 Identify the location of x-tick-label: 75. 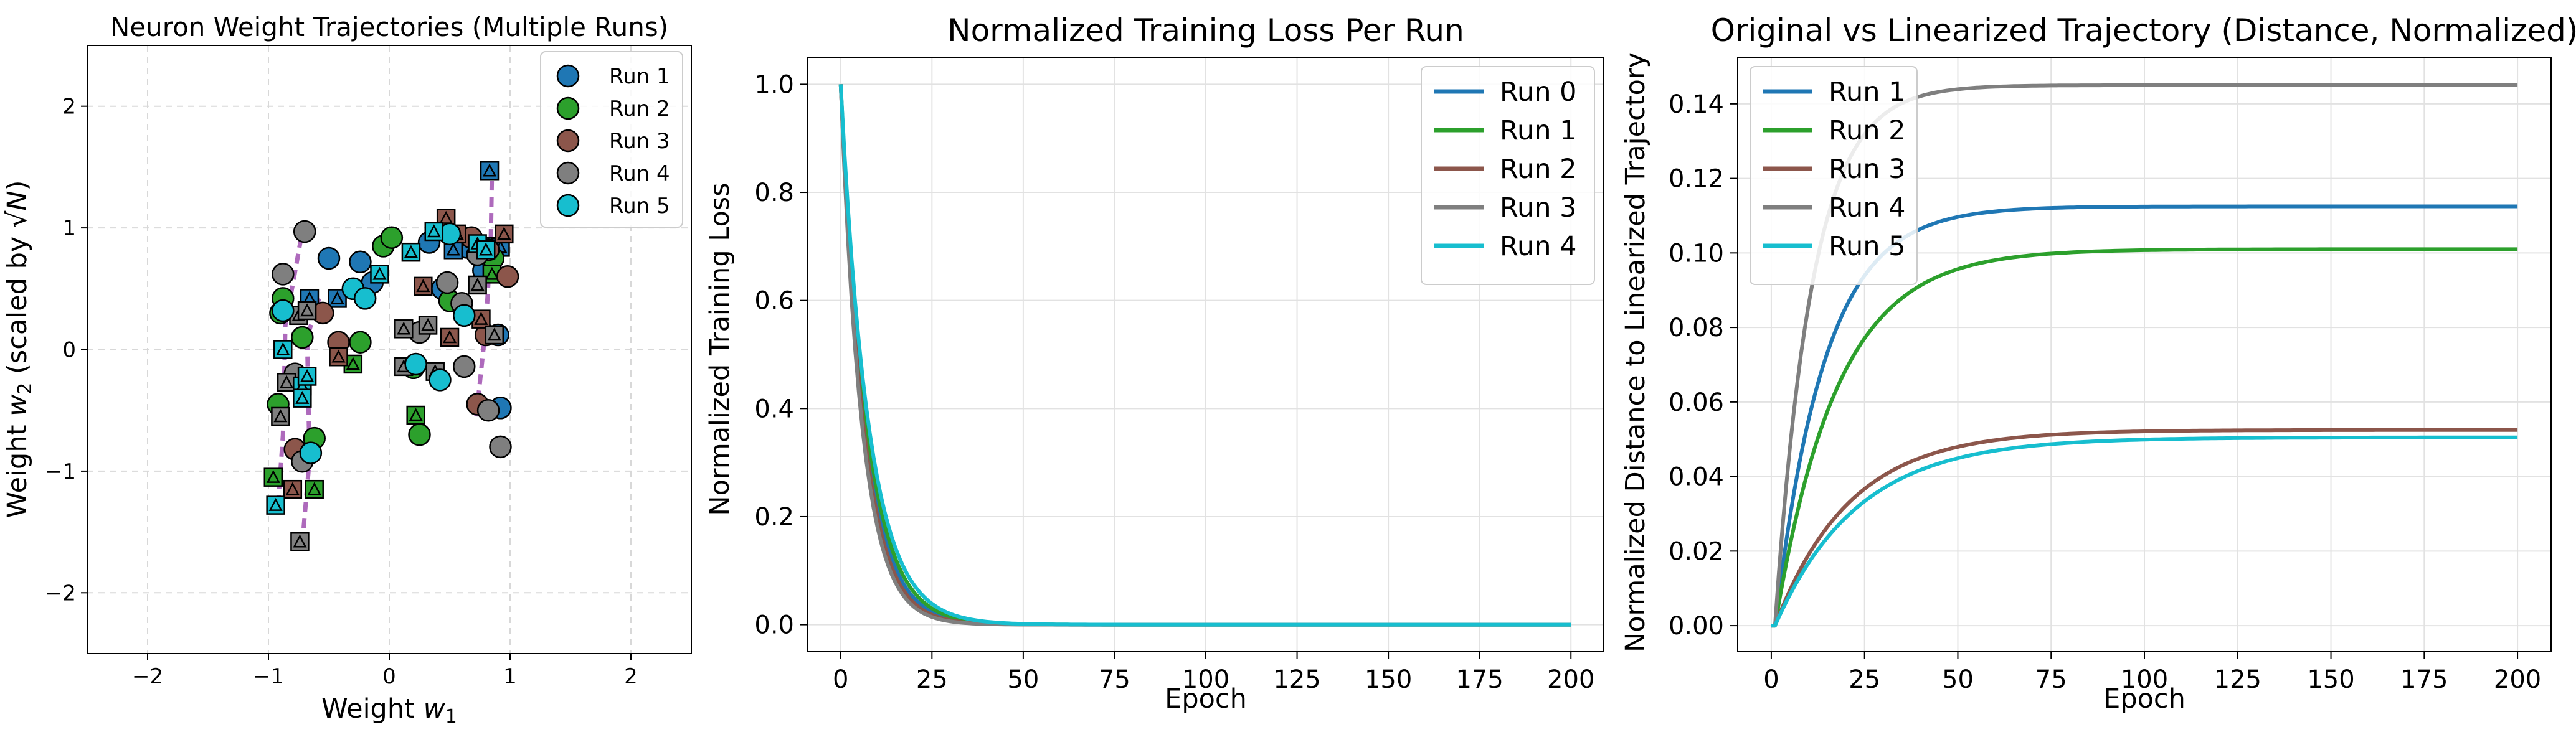
(2051, 679).